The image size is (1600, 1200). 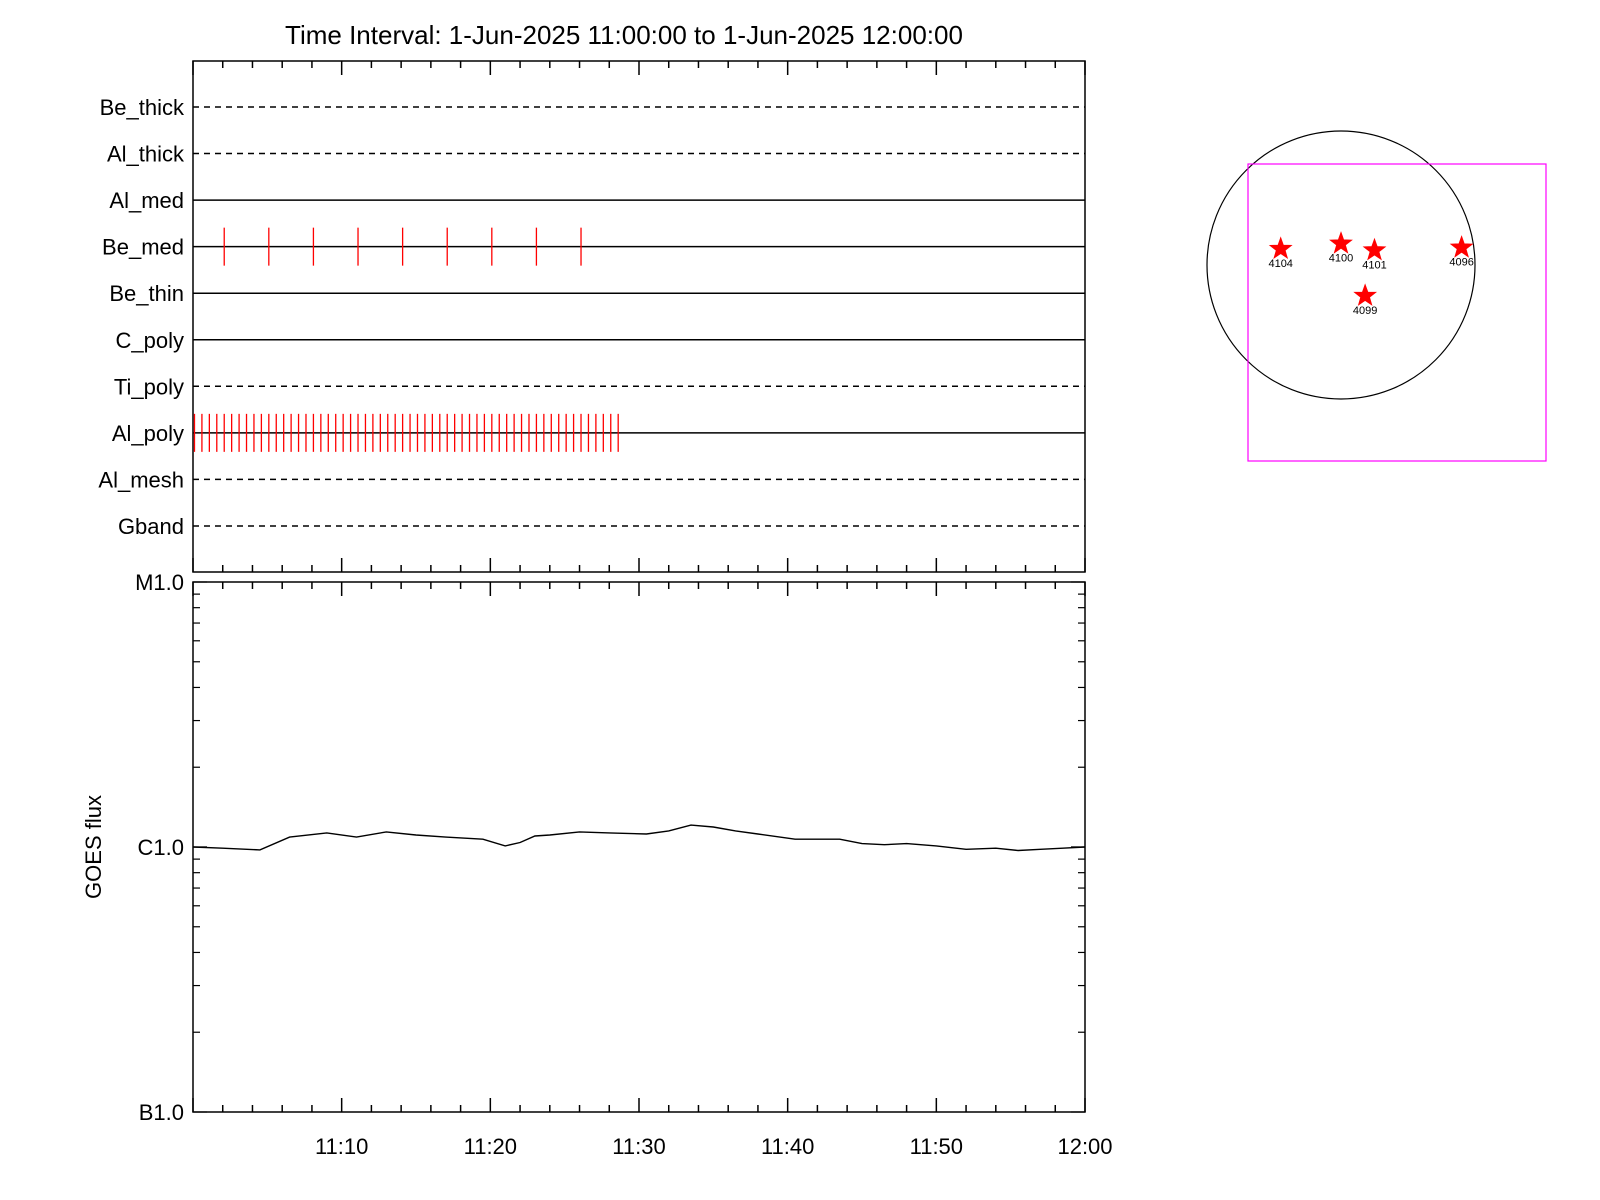 I want to click on row-label: Be_med, so click(x=143, y=247).